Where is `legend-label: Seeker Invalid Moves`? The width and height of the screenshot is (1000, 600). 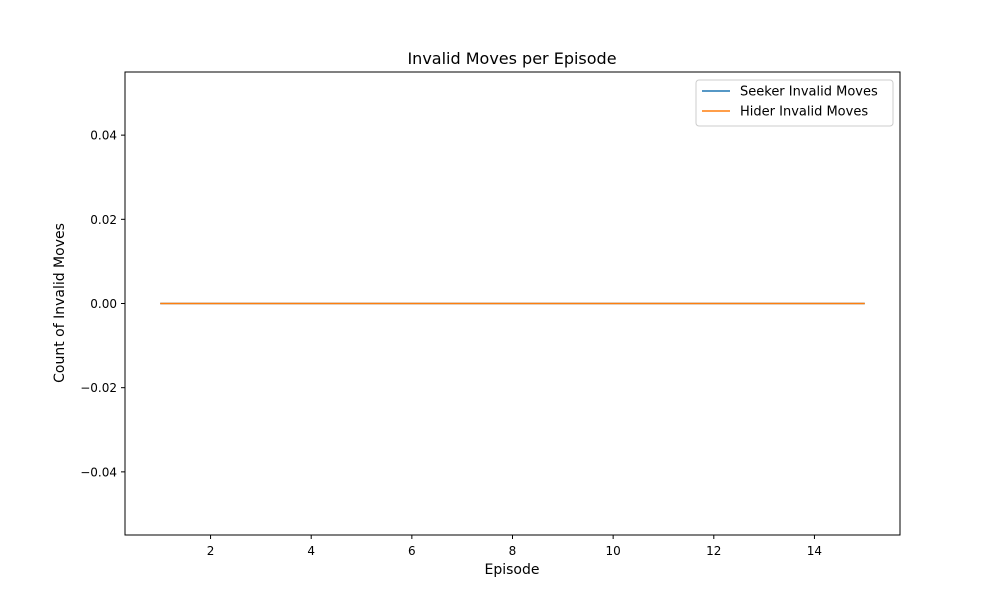 legend-label: Seeker Invalid Moves is located at coordinates (809, 92).